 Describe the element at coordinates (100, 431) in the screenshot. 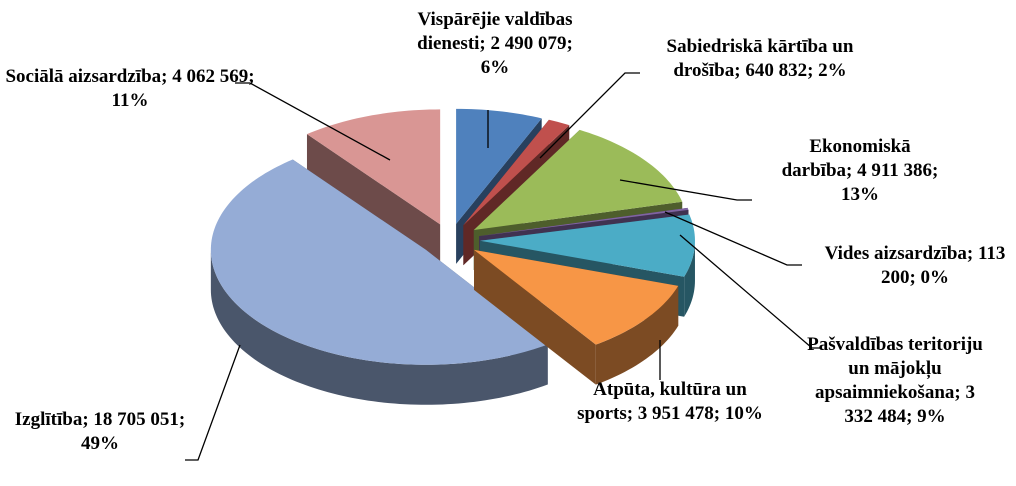

I see `data-label: Izglītība; 18 705 051; 49%` at that location.